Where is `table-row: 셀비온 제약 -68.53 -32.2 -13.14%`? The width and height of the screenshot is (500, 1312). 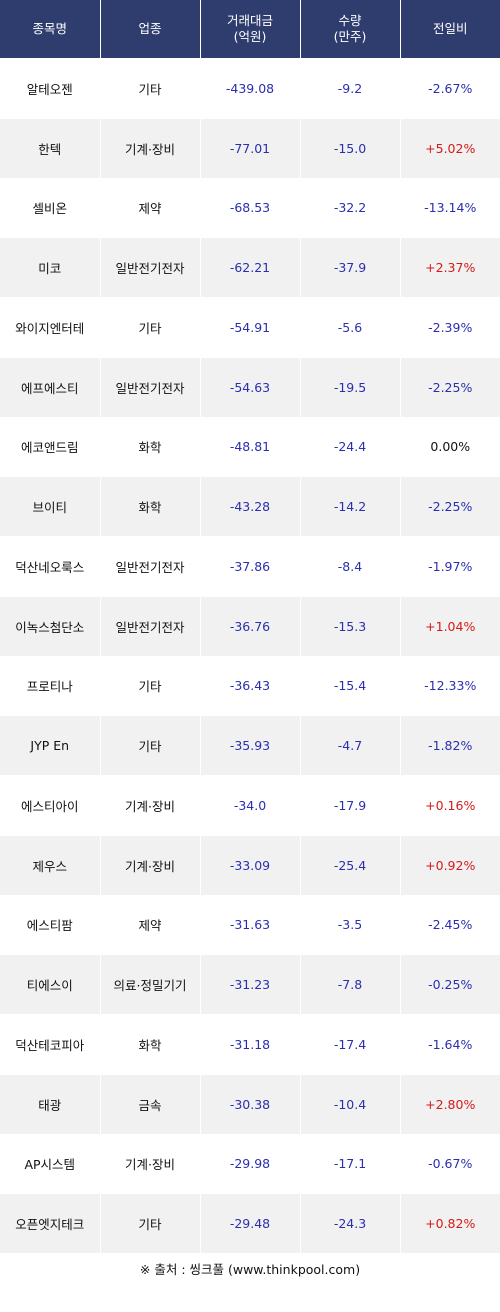
table-row: 셀비온 제약 -68.53 -32.2 -13.14% is located at coordinates (250, 207).